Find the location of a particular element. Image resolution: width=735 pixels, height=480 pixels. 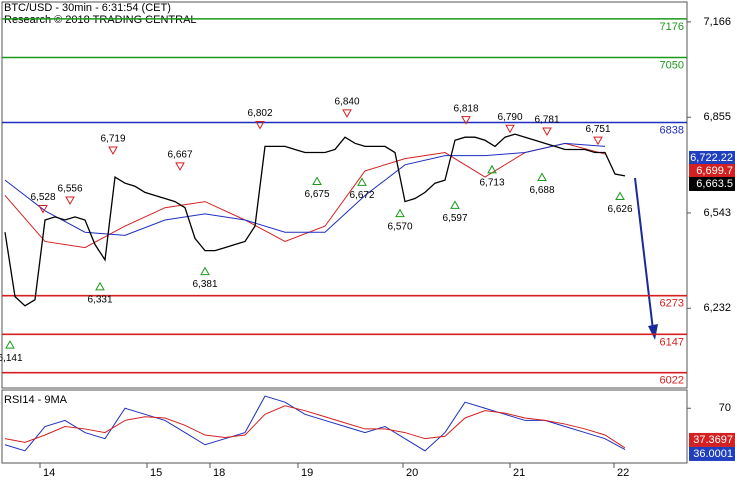

price-tag-label: 6,699.7 is located at coordinates (714, 171).